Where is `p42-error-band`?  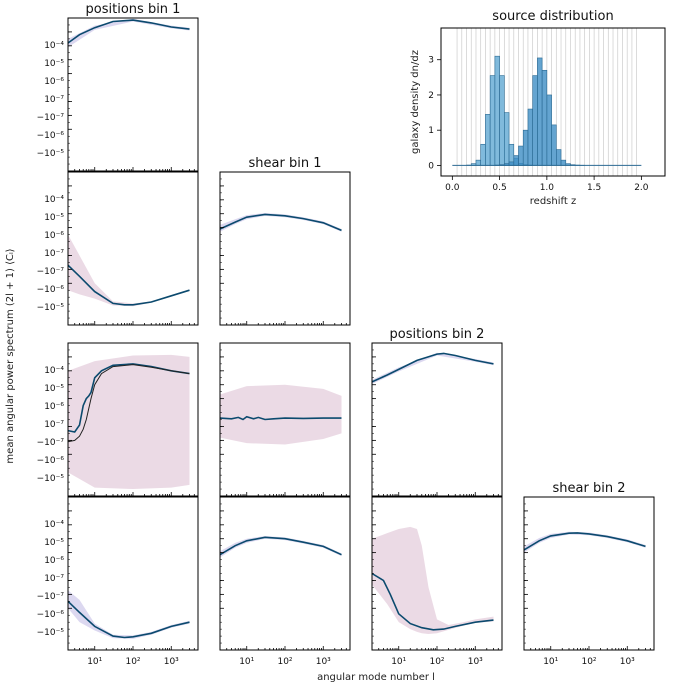
p42-error-band is located at coordinates (281, 546).